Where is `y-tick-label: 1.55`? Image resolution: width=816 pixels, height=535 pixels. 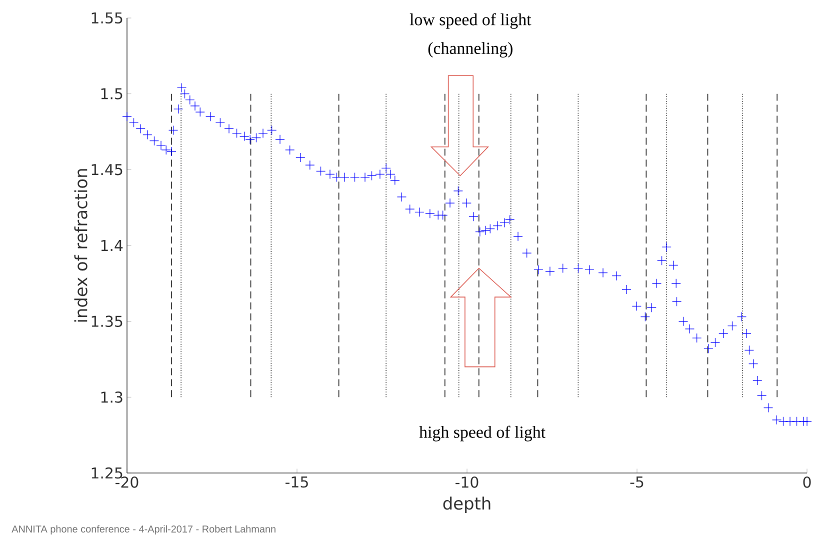 y-tick-label: 1.55 is located at coordinates (107, 18).